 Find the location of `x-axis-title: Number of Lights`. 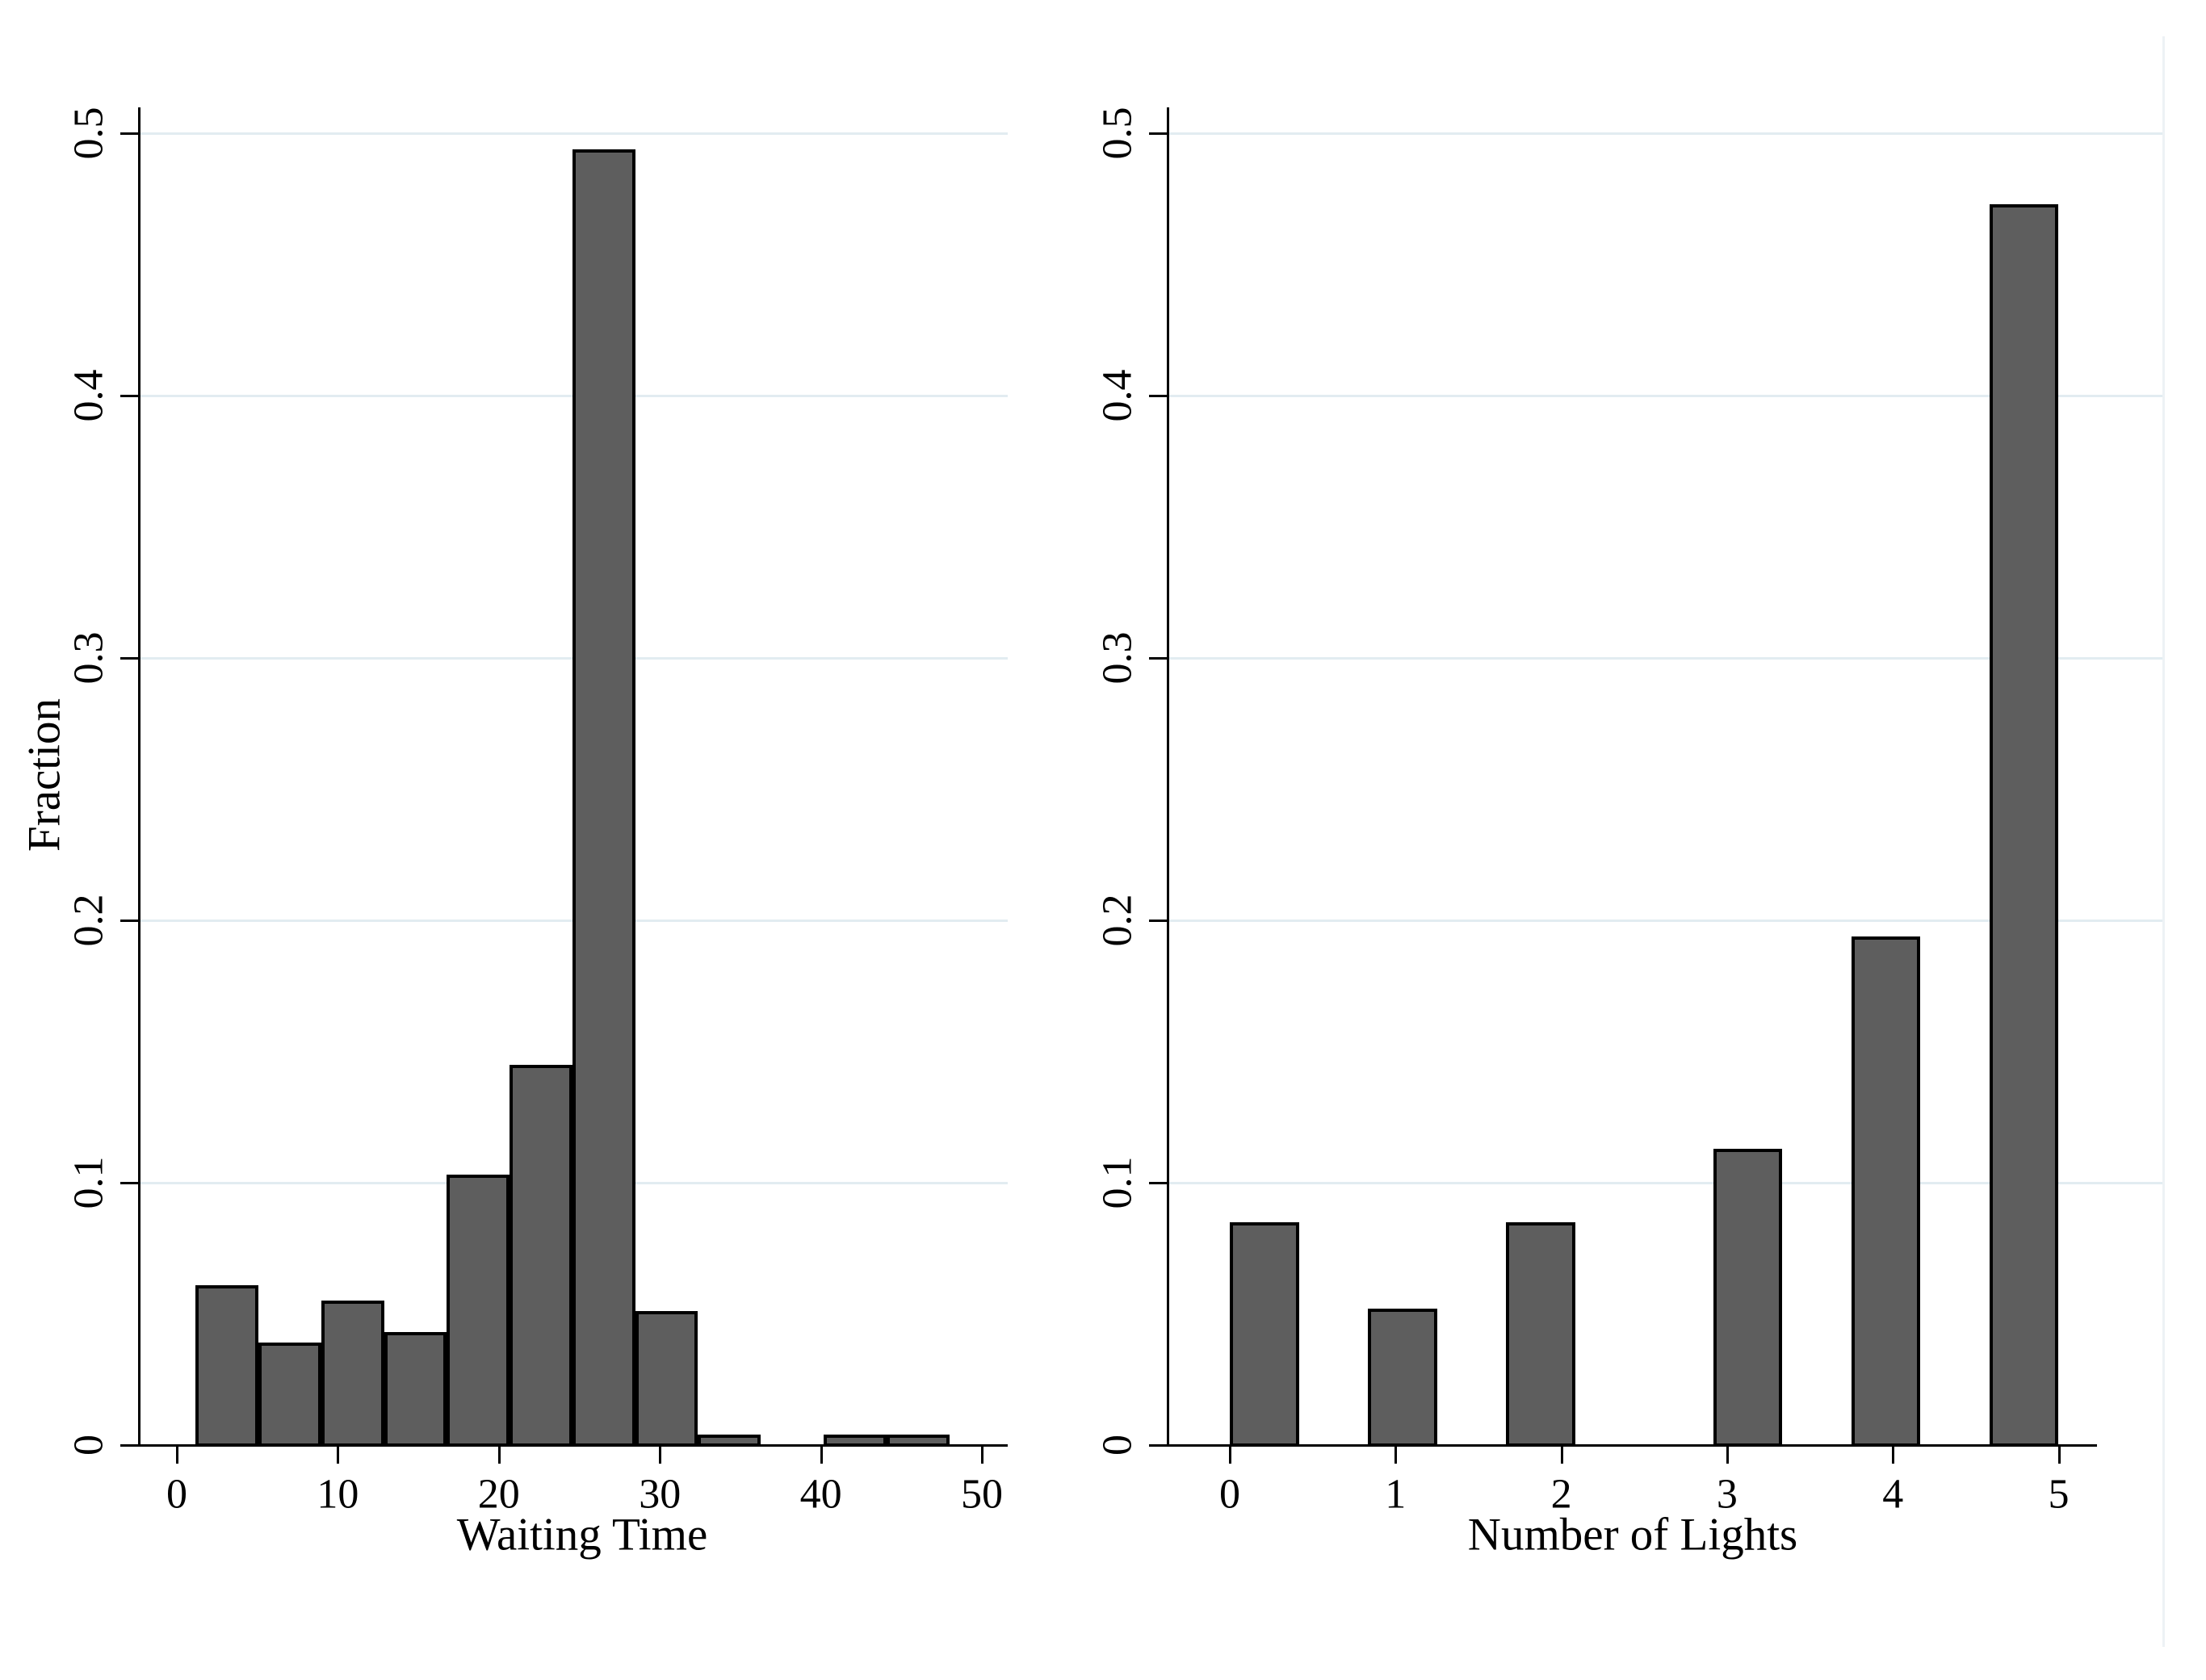

x-axis-title: Number of Lights is located at coordinates (1632, 1535).